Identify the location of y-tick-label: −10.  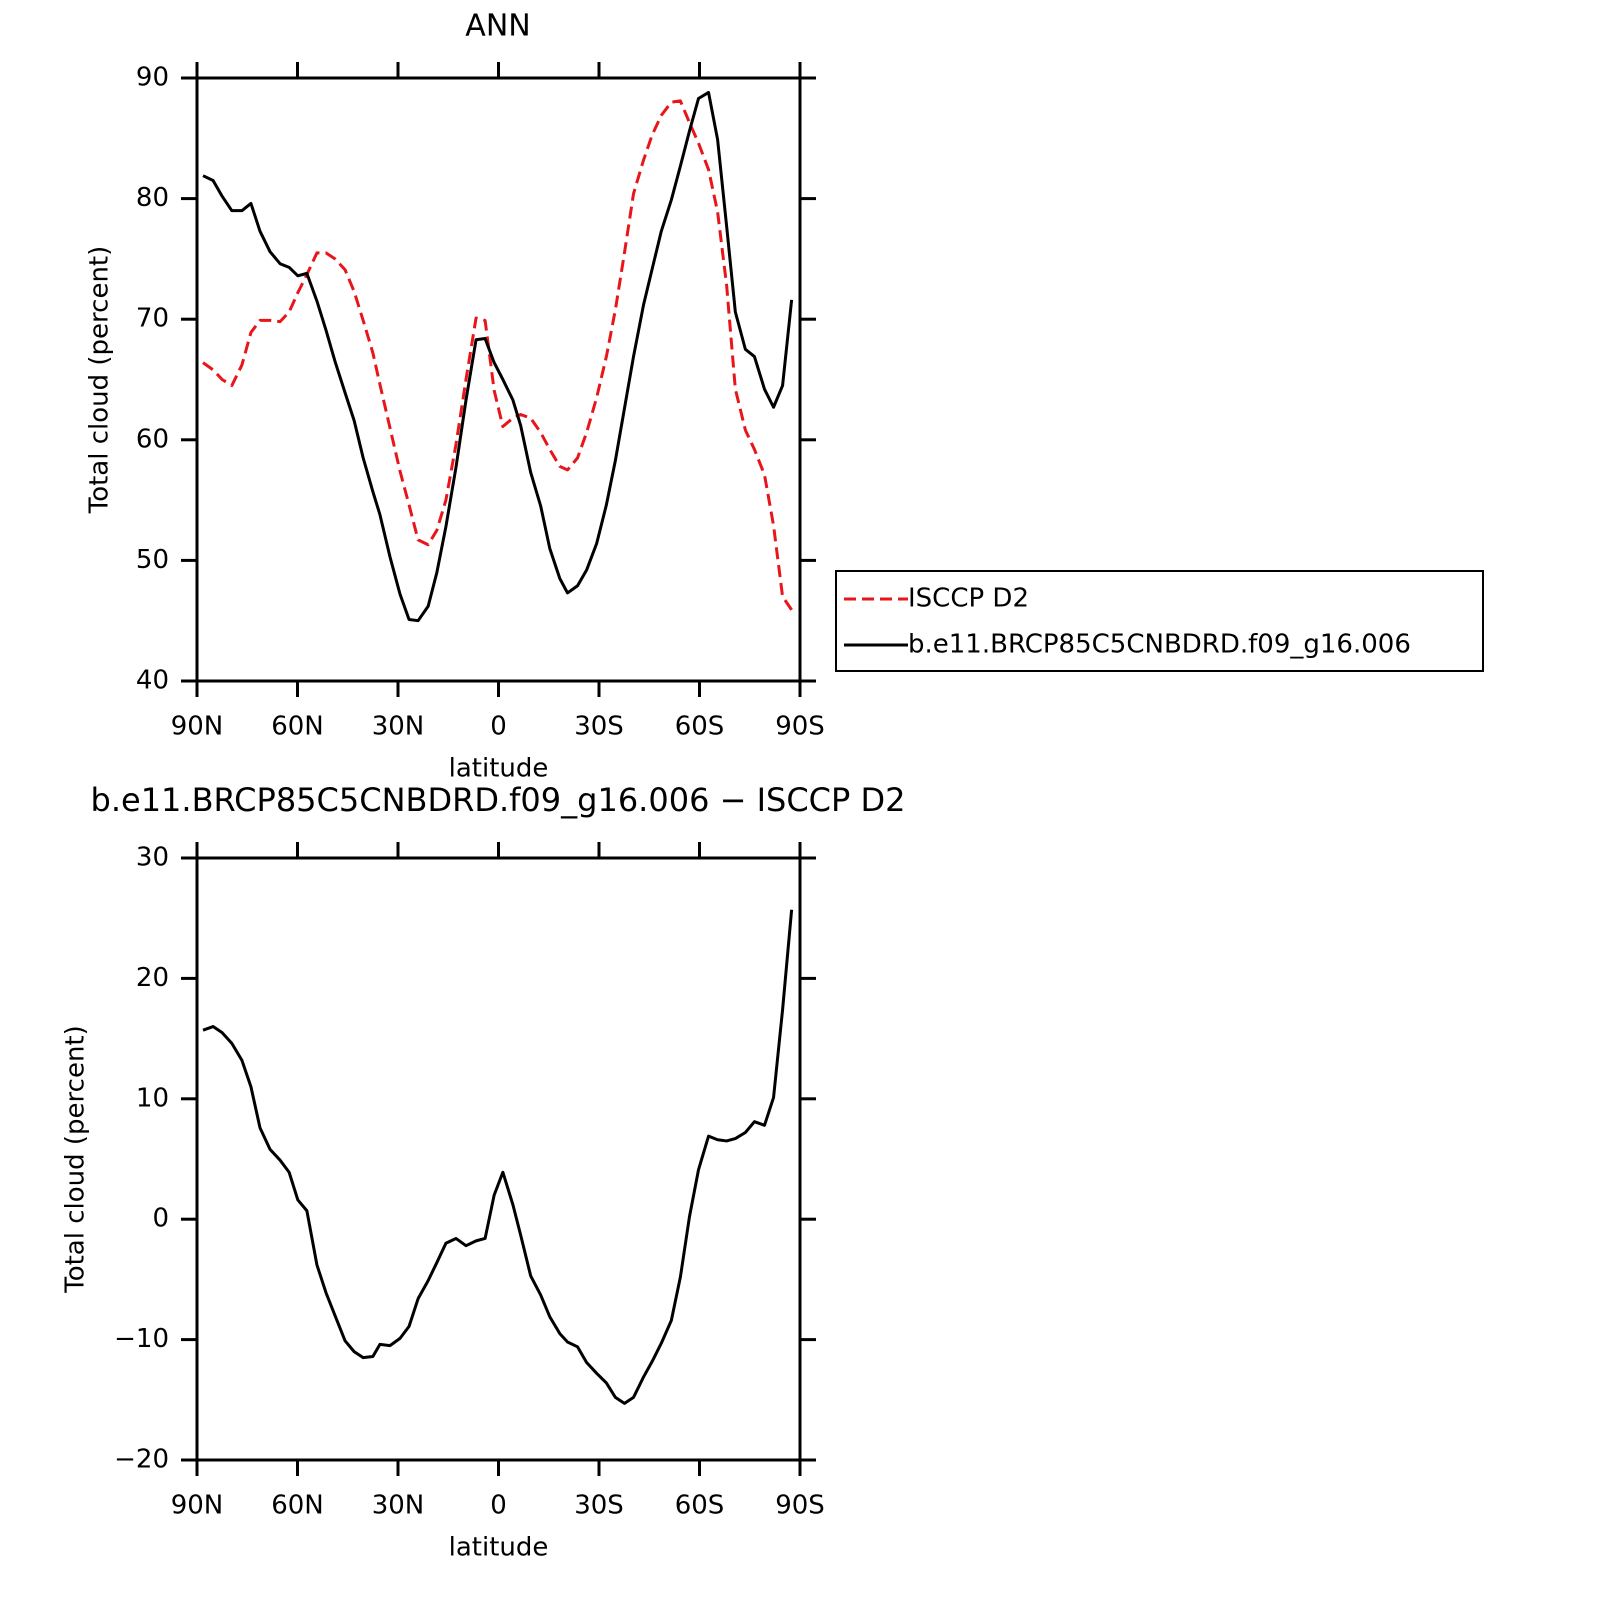
(141, 1339).